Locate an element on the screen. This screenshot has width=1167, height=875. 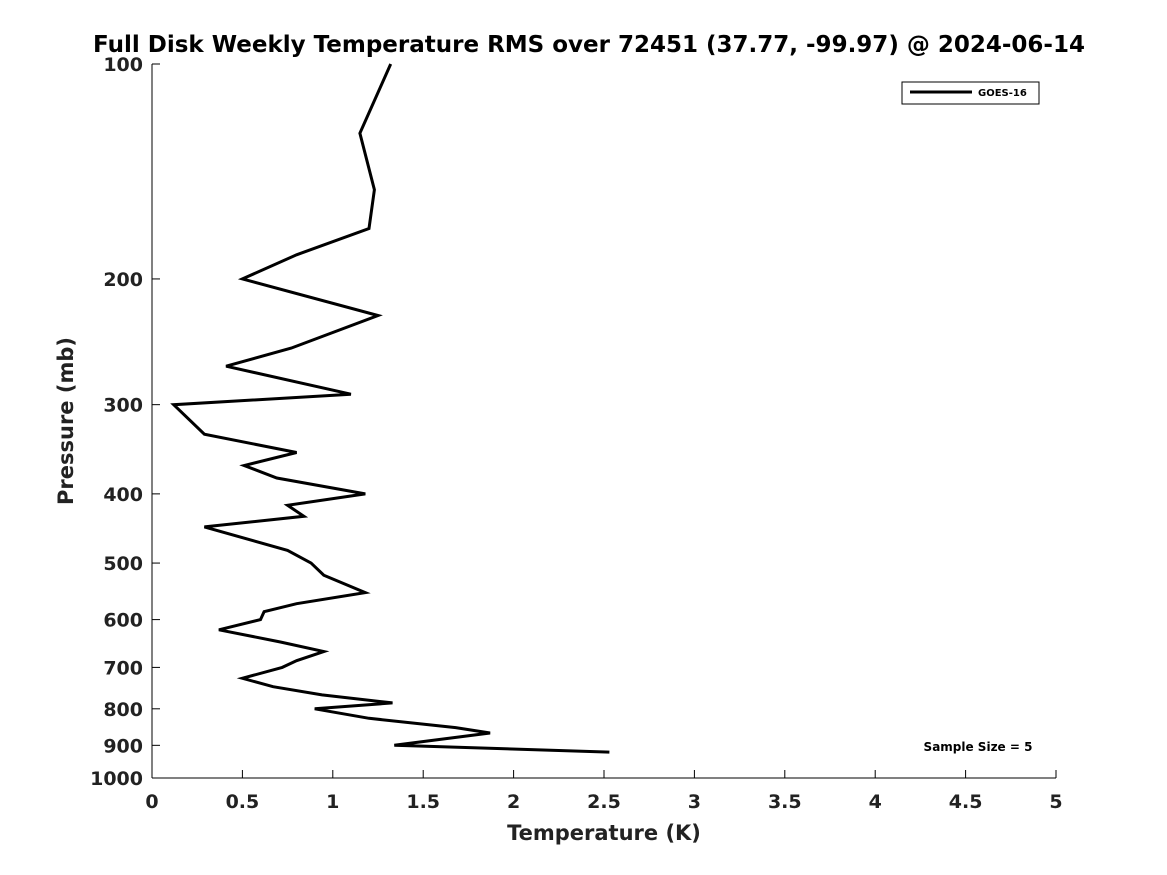
x-tick-label: 1.5 is located at coordinates (423, 802).